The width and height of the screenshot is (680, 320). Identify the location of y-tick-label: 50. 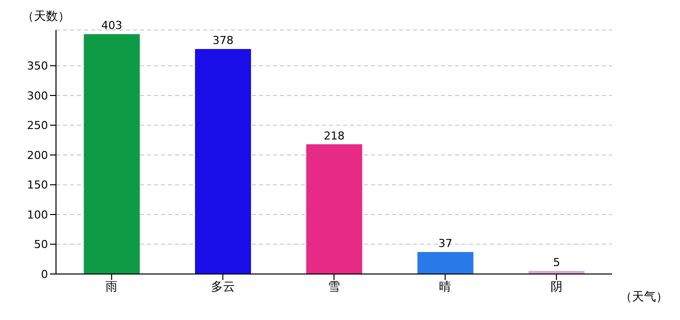
(41, 245).